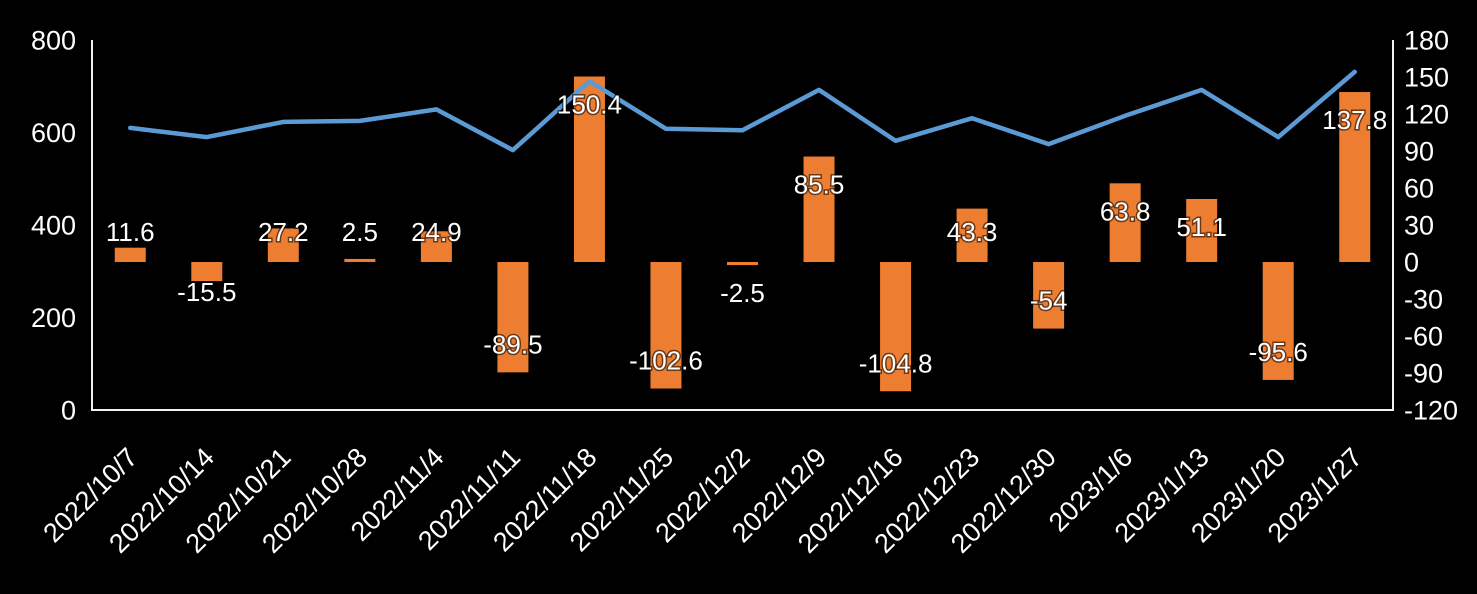  Describe the element at coordinates (53, 318) in the screenshot. I see `left-axis-tick-label: 200` at that location.